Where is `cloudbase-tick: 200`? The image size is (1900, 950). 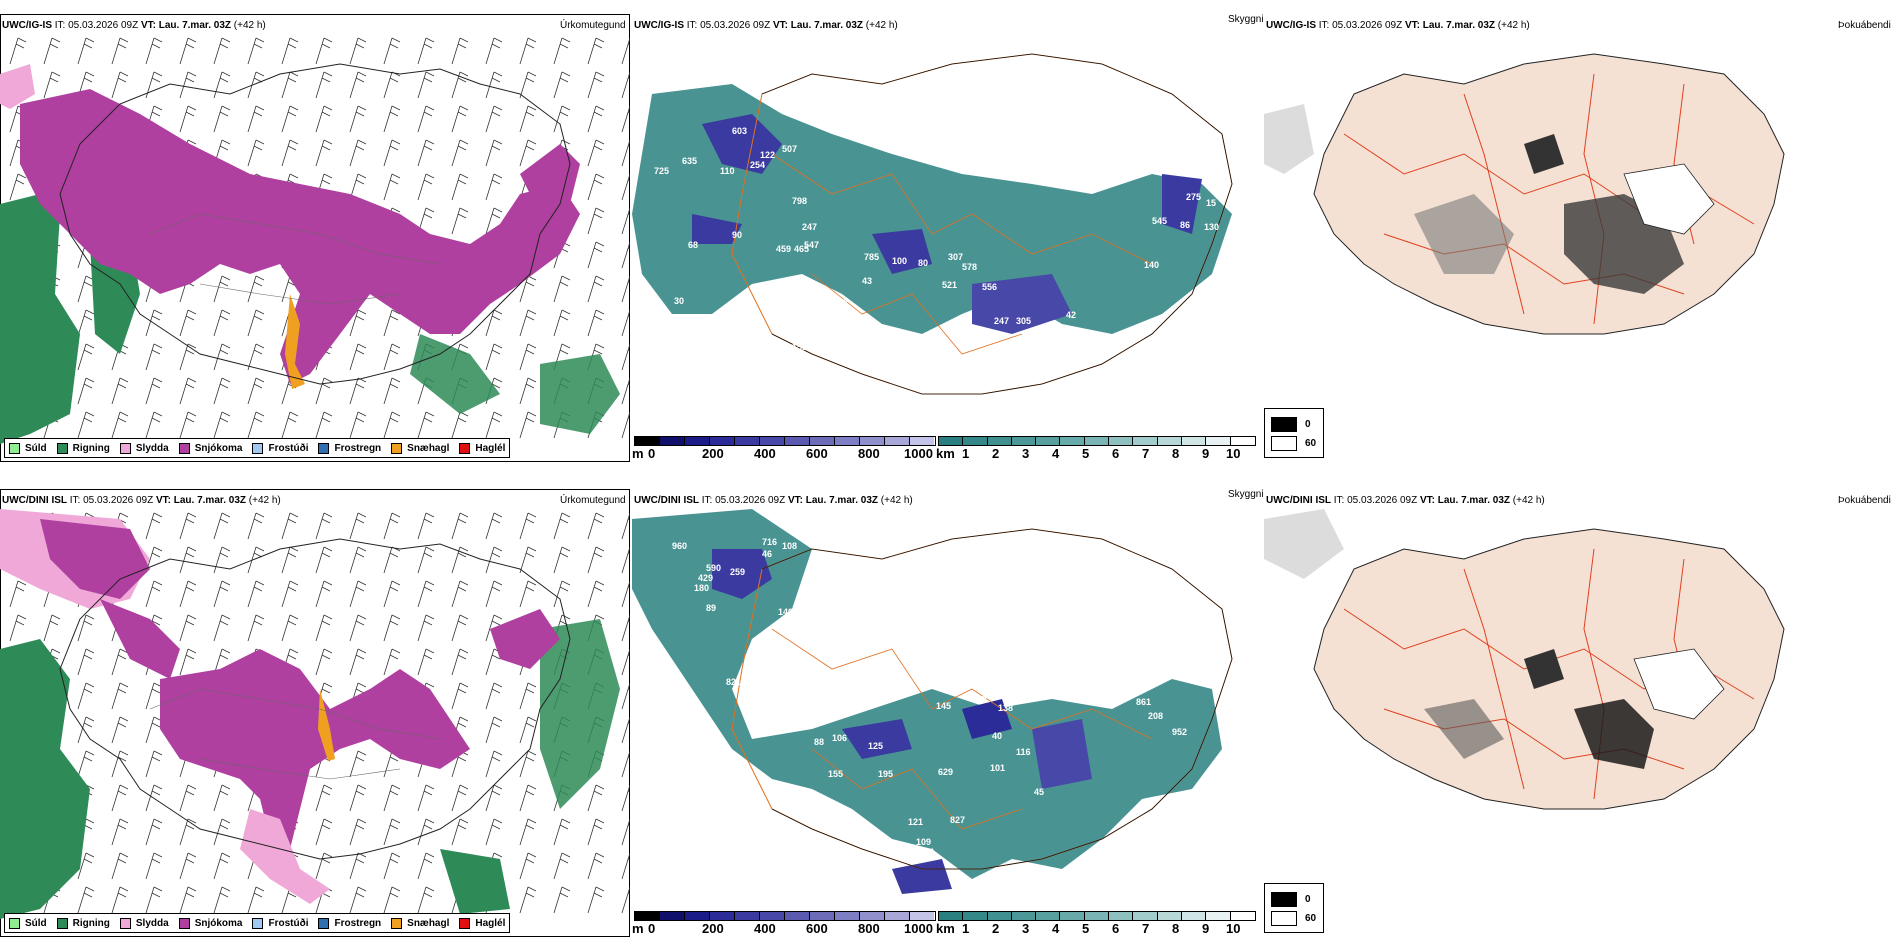 cloudbase-tick: 200 is located at coordinates (713, 453).